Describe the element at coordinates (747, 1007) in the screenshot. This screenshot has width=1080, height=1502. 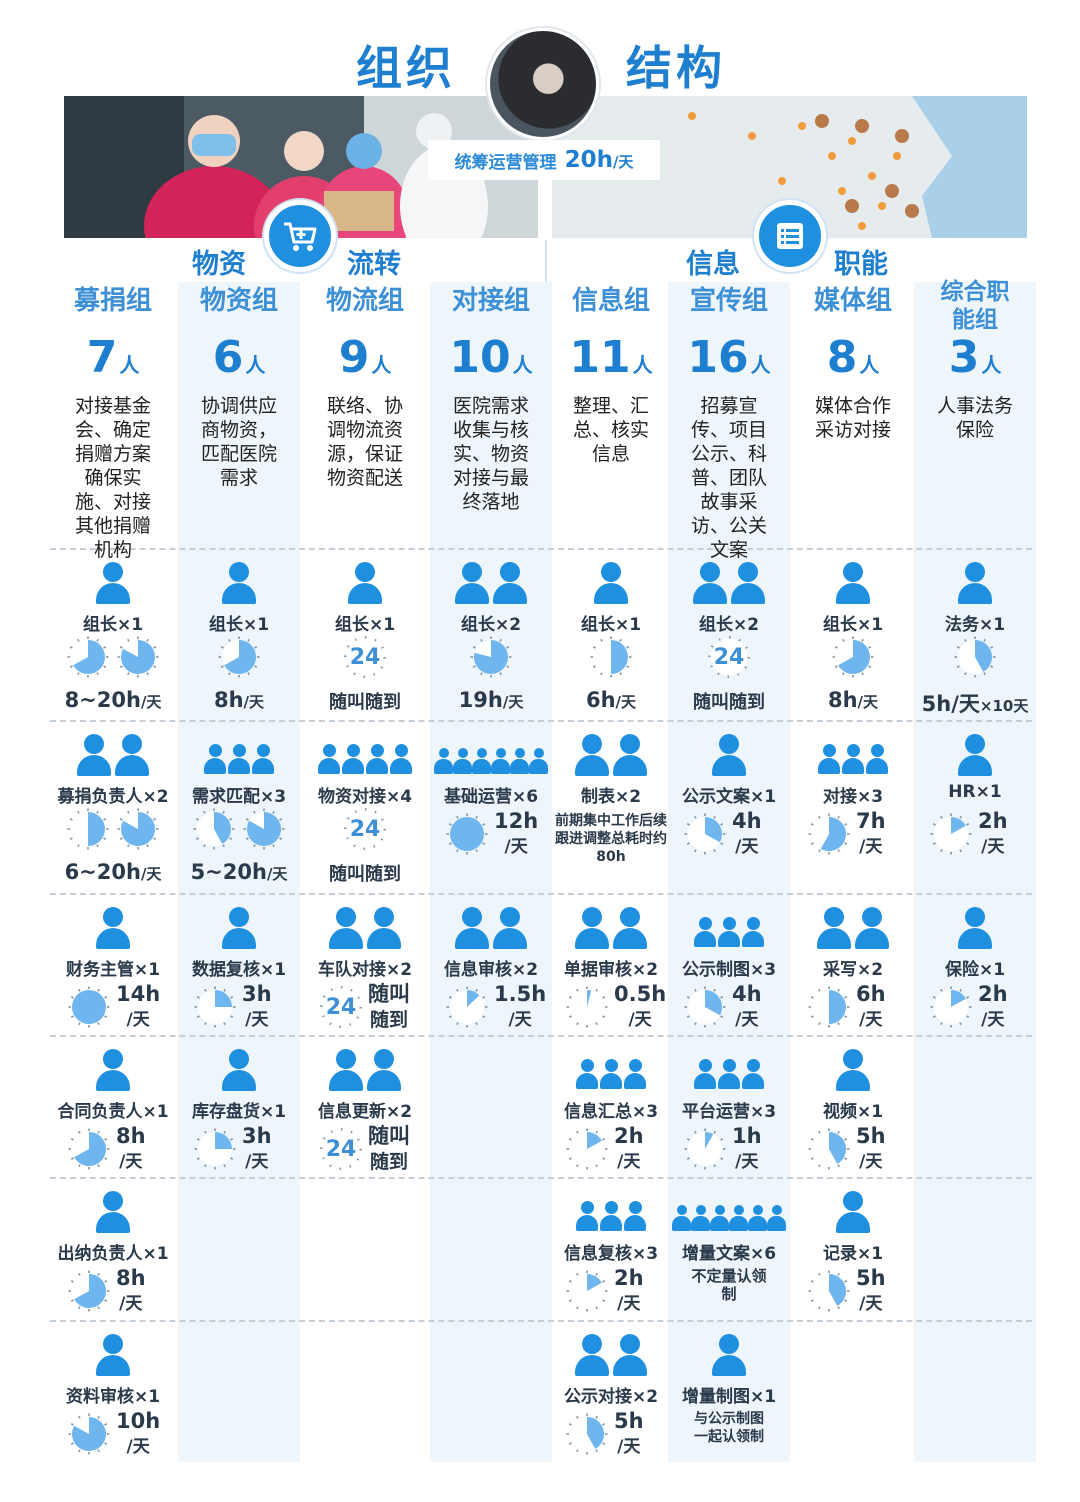
I see `duration-value: 4h/天` at that location.